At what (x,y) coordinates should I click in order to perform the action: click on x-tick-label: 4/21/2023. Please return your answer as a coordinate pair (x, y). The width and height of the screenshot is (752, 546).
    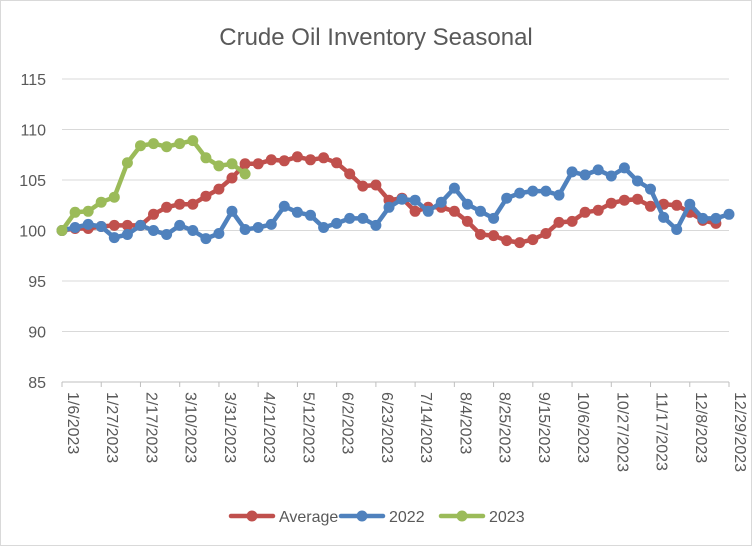
    Looking at the image, I should click on (268, 427).